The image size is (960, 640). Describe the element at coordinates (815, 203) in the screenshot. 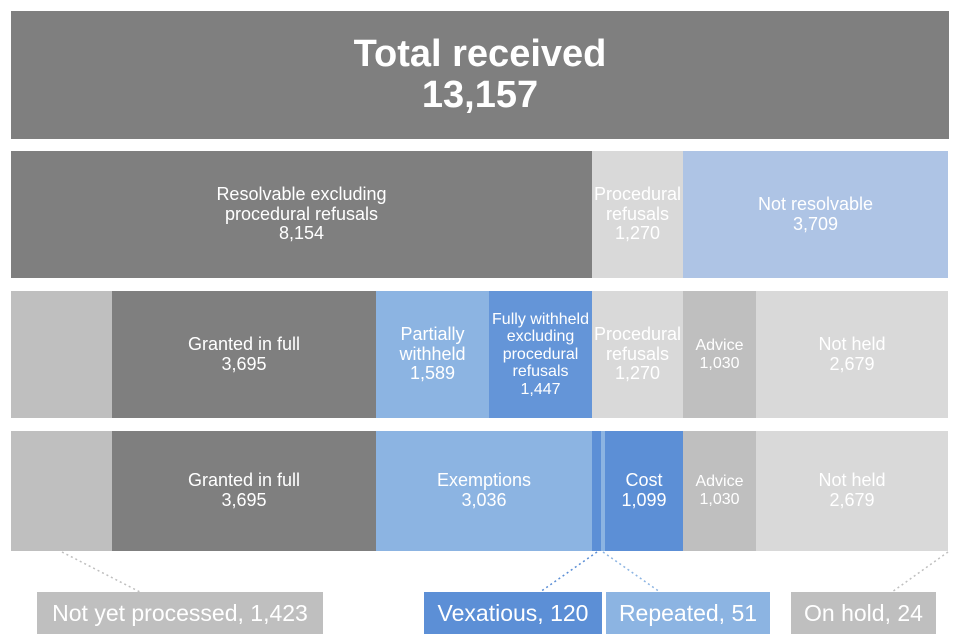

I see `not-resolvable-label: Not resolvable` at that location.